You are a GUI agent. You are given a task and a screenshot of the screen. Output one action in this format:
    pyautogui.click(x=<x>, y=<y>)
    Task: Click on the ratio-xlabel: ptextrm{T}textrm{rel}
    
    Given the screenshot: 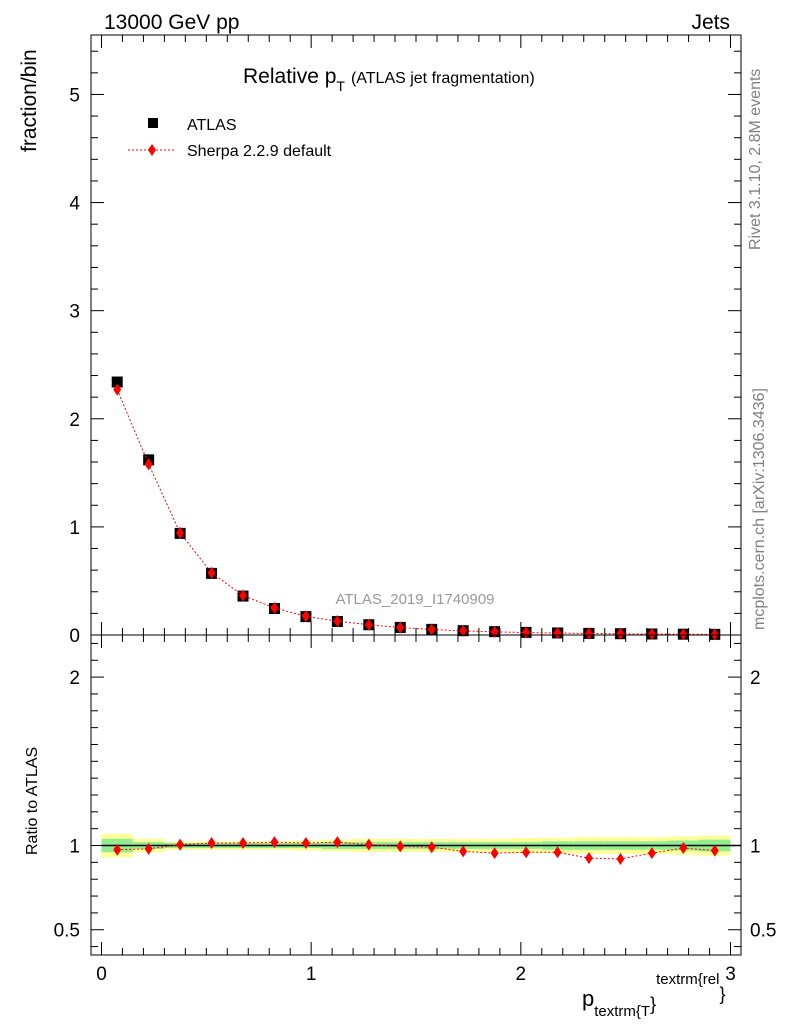 What is the action you would take?
    pyautogui.click(x=653, y=995)
    